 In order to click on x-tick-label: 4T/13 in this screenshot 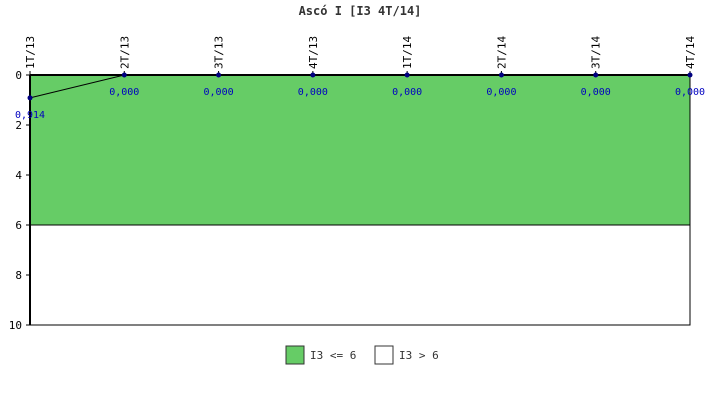, I will do `click(313, 52)`.